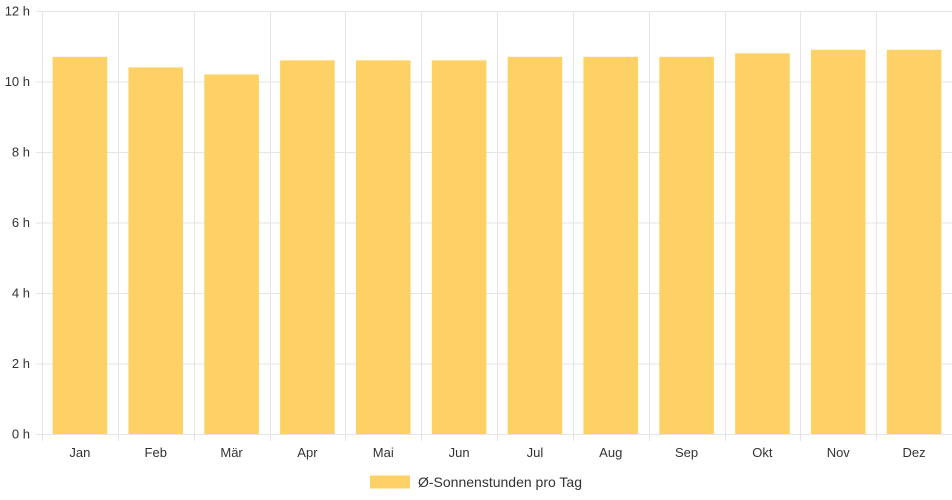 The image size is (952, 500). What do you see at coordinates (610, 452) in the screenshot?
I see `x-tick-label: Aug` at bounding box center [610, 452].